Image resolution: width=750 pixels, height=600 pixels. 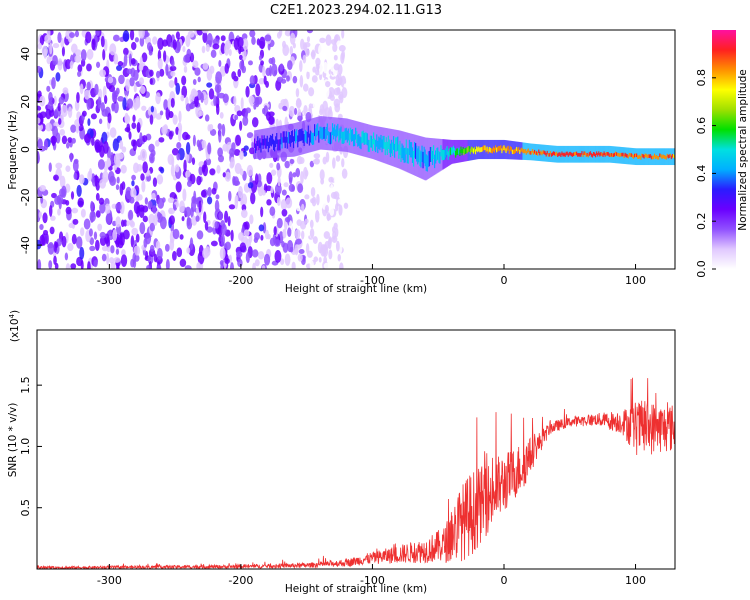 What do you see at coordinates (240, 280) in the screenshot?
I see `x-tick-label: -200` at bounding box center [240, 280].